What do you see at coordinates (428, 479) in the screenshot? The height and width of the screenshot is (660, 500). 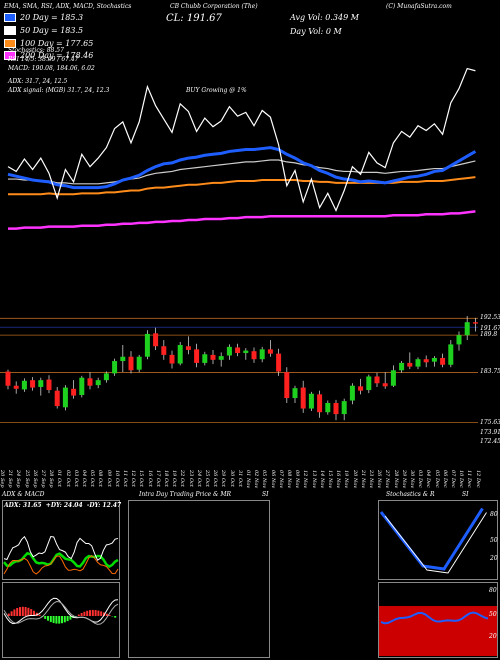 I see `date-label: 04 Dec` at bounding box center [428, 479].